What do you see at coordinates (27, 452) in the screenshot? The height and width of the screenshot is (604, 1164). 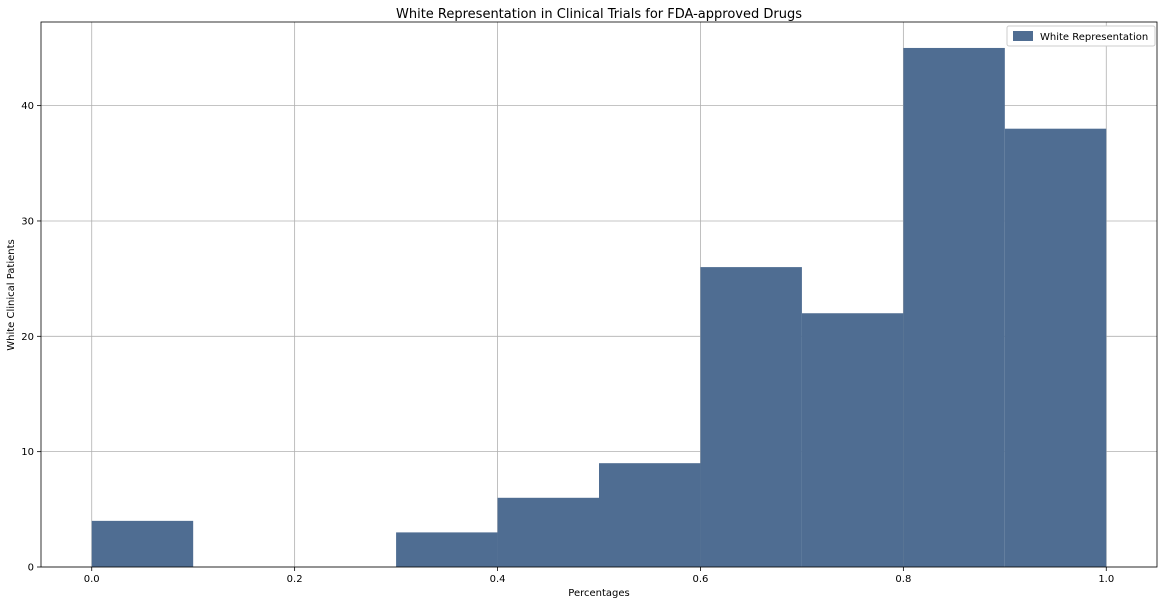 I see `y-tick-label: 10` at bounding box center [27, 452].